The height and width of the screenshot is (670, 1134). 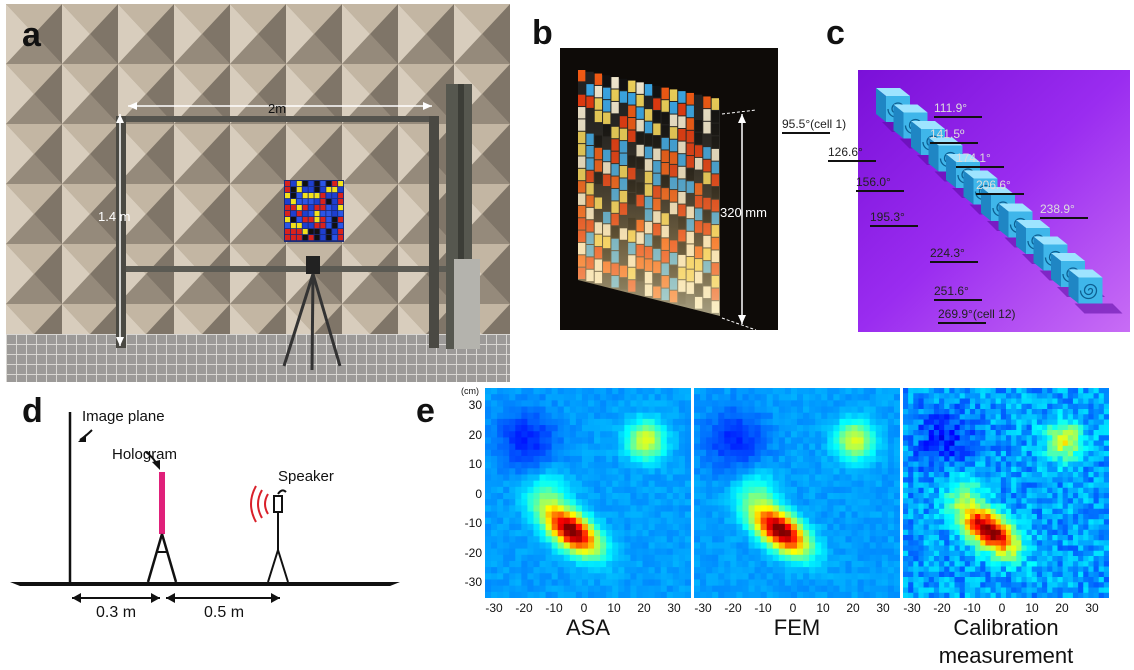 What do you see at coordinates (797, 627) in the screenshot?
I see `caption-fem: FEM` at bounding box center [797, 627].